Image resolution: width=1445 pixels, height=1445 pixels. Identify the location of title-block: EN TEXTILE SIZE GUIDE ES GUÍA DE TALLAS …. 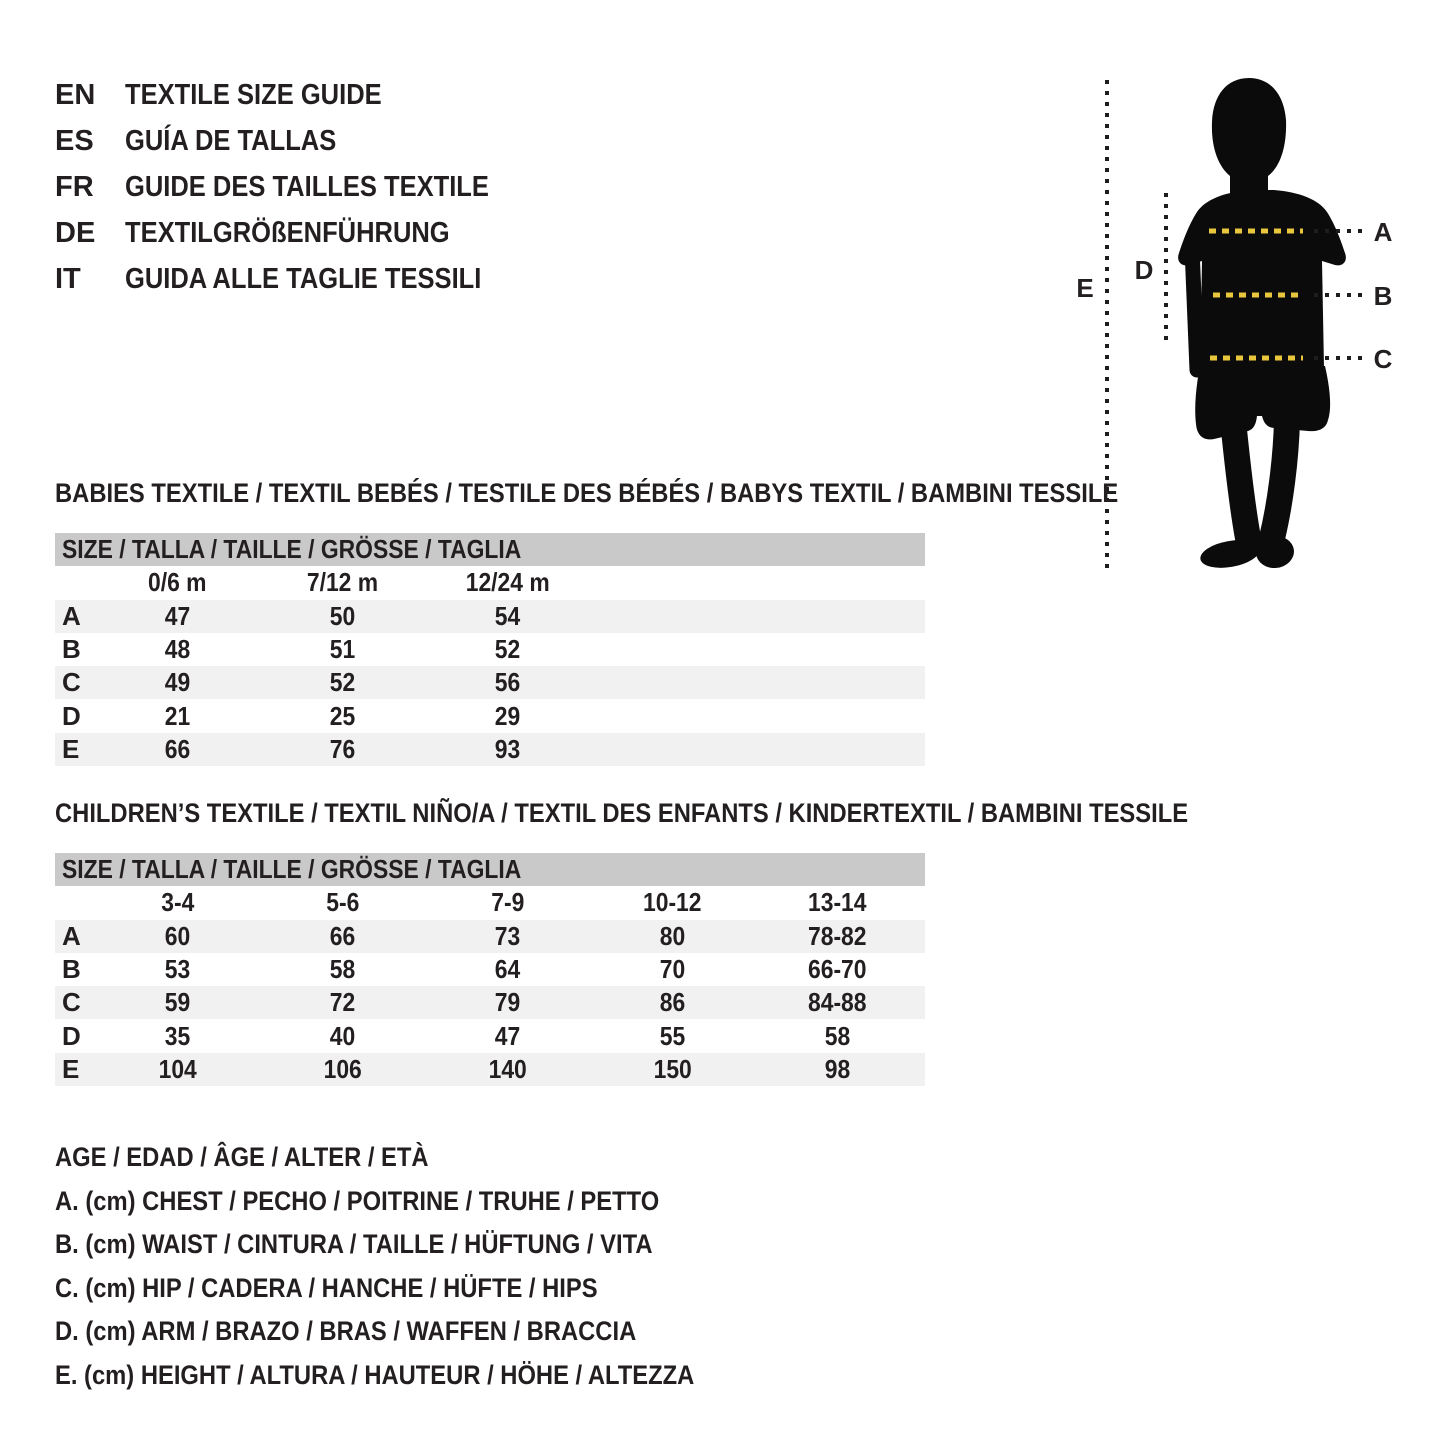
(297, 187).